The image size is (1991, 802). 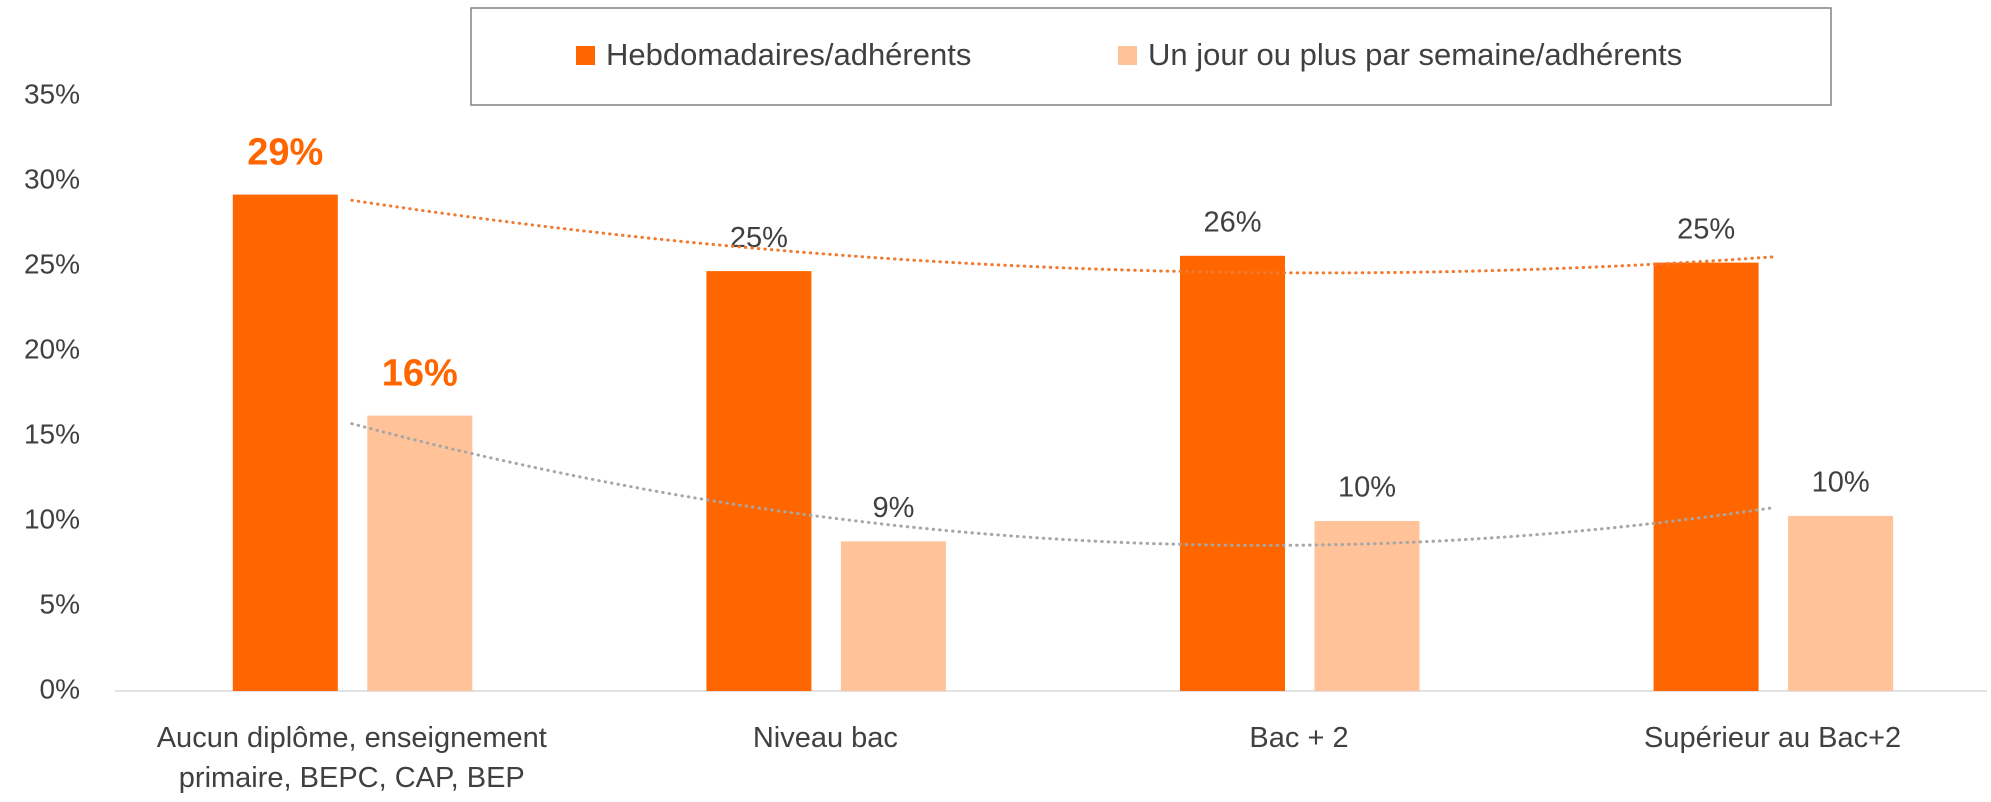 I want to click on y-tick-label: 0%, so click(x=60, y=688).